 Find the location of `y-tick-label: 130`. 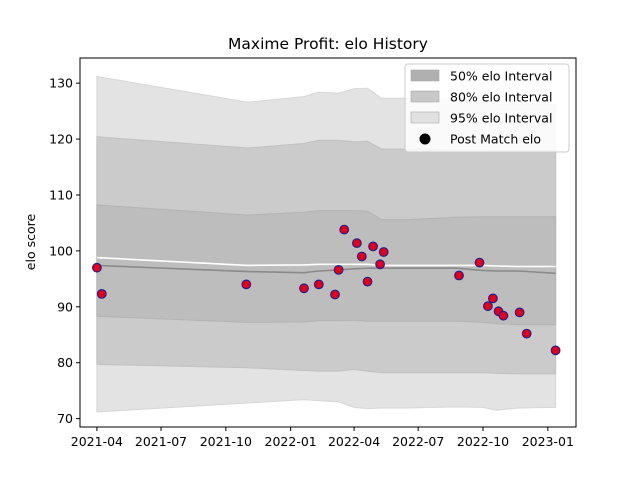

y-tick-label: 130 is located at coordinates (61, 83).